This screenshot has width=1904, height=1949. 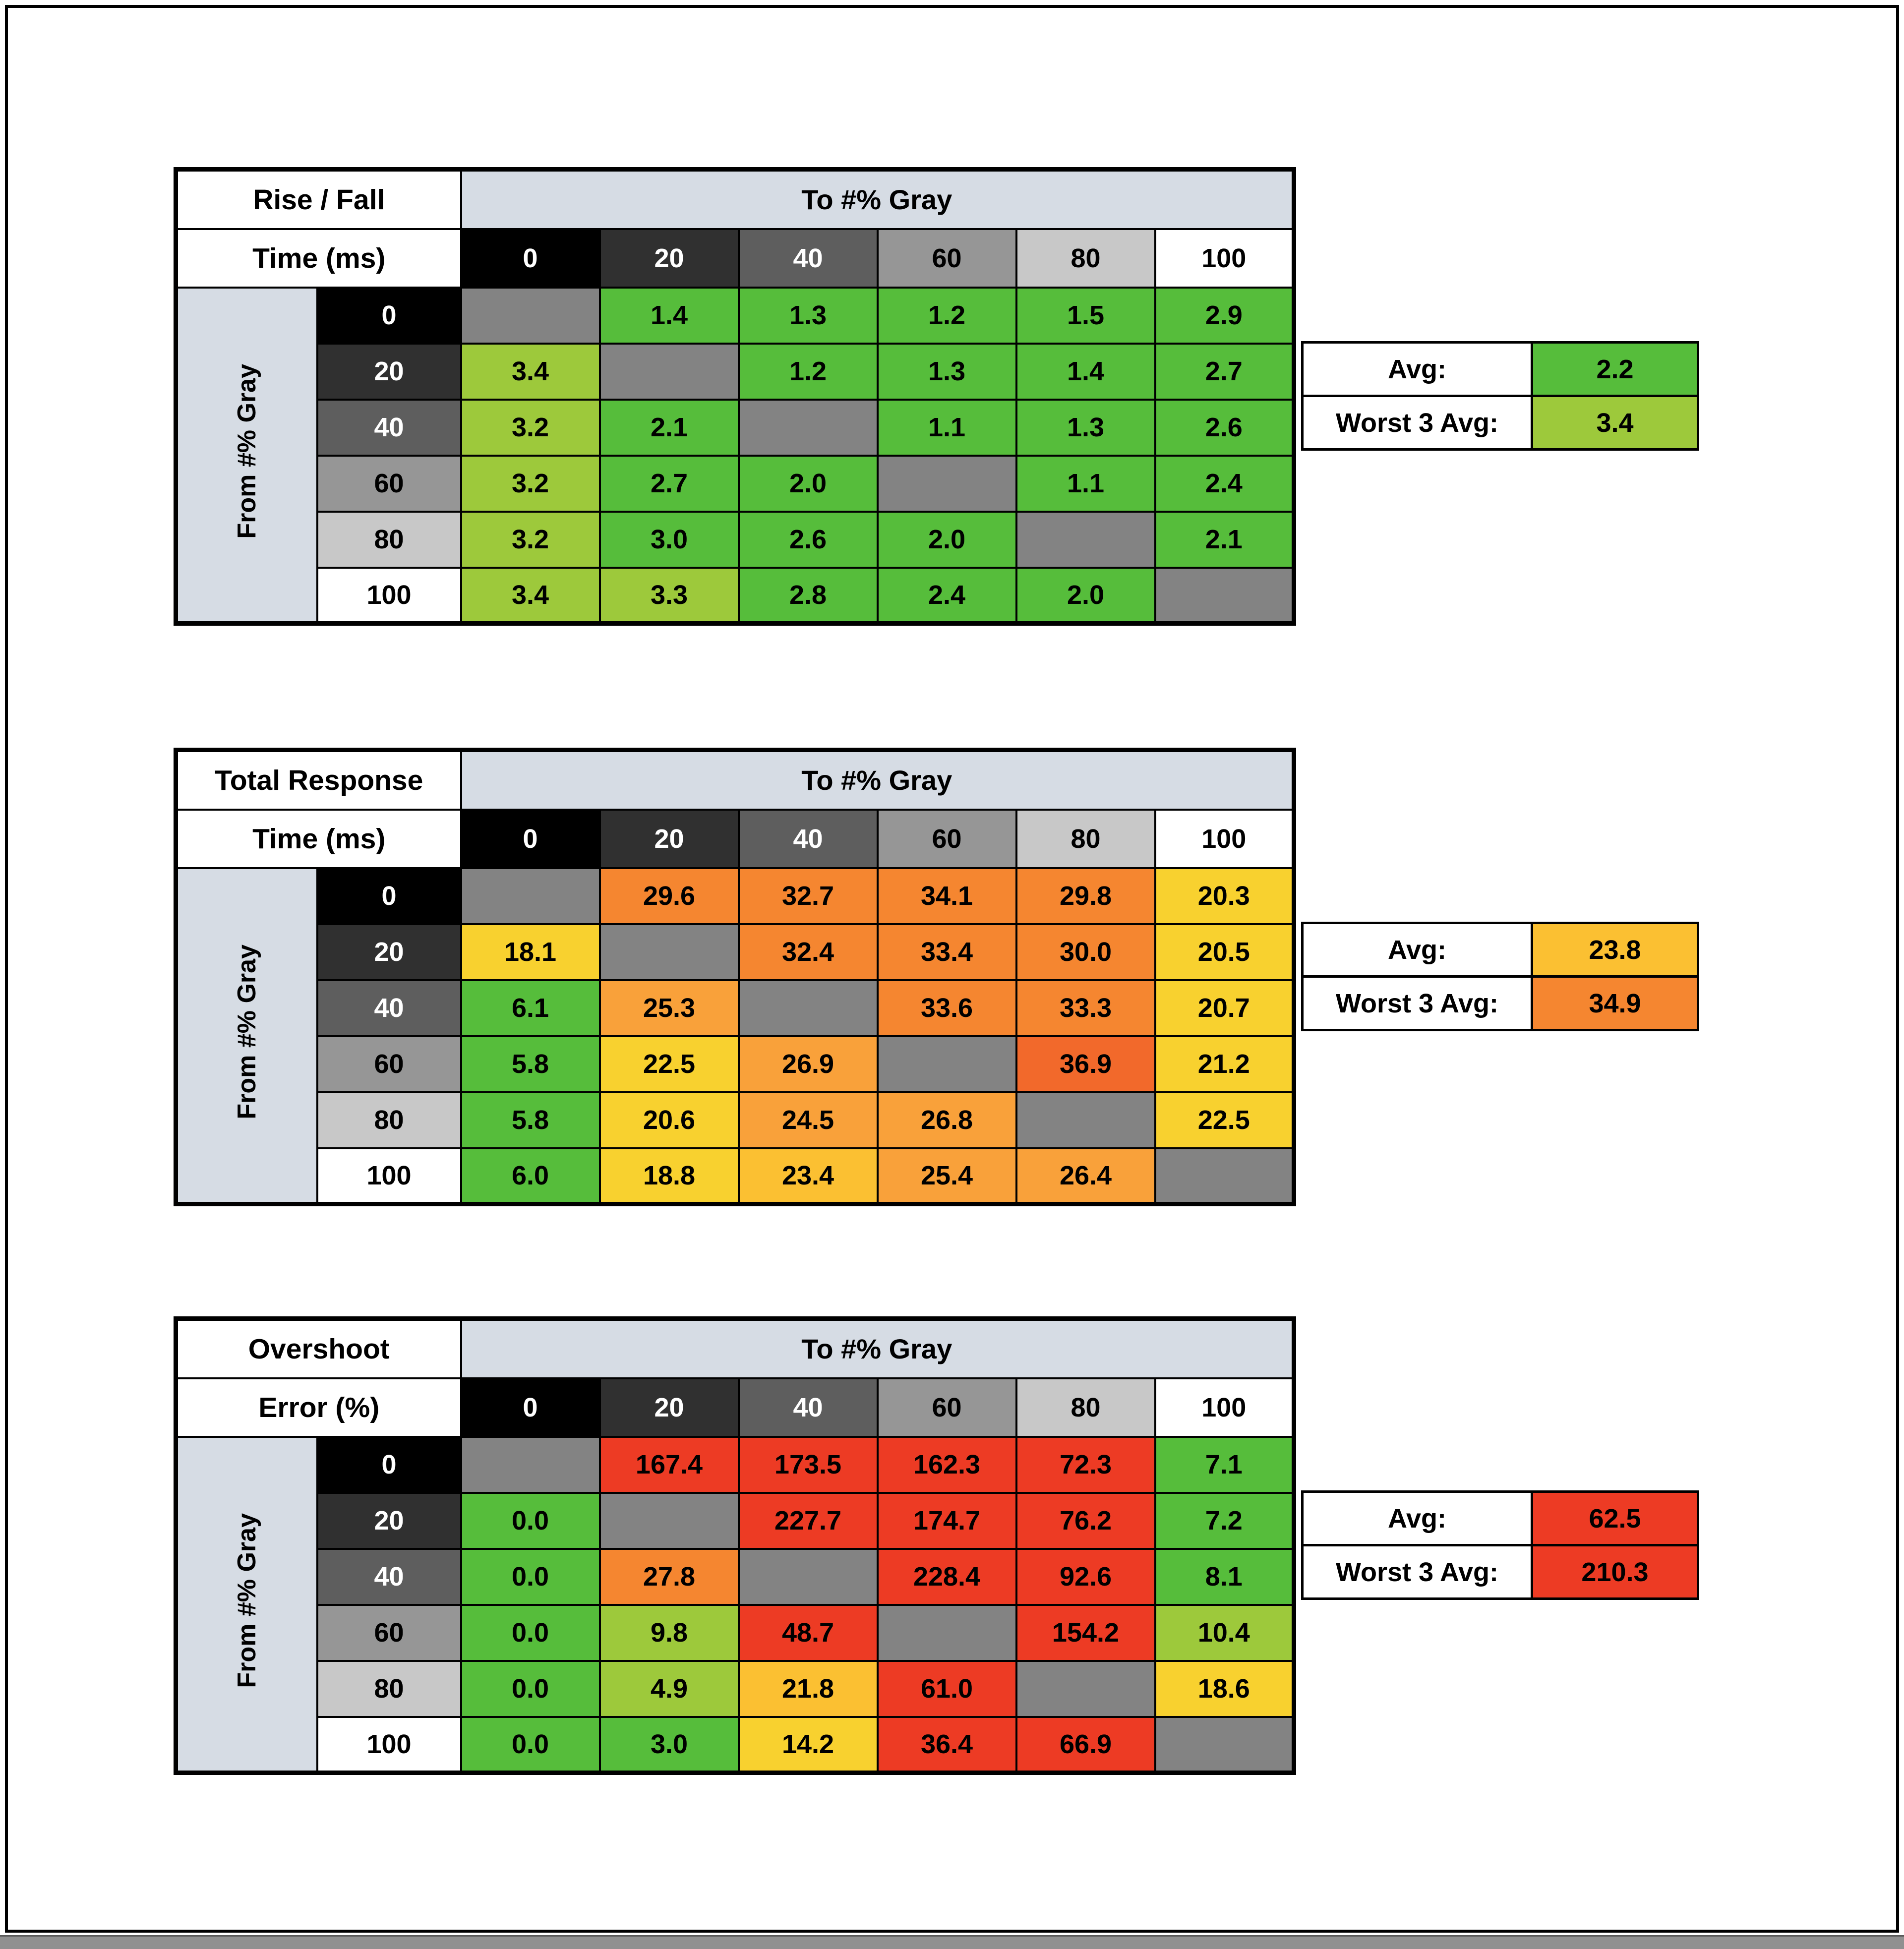 I want to click on value-cell: 18.8, so click(x=669, y=1176).